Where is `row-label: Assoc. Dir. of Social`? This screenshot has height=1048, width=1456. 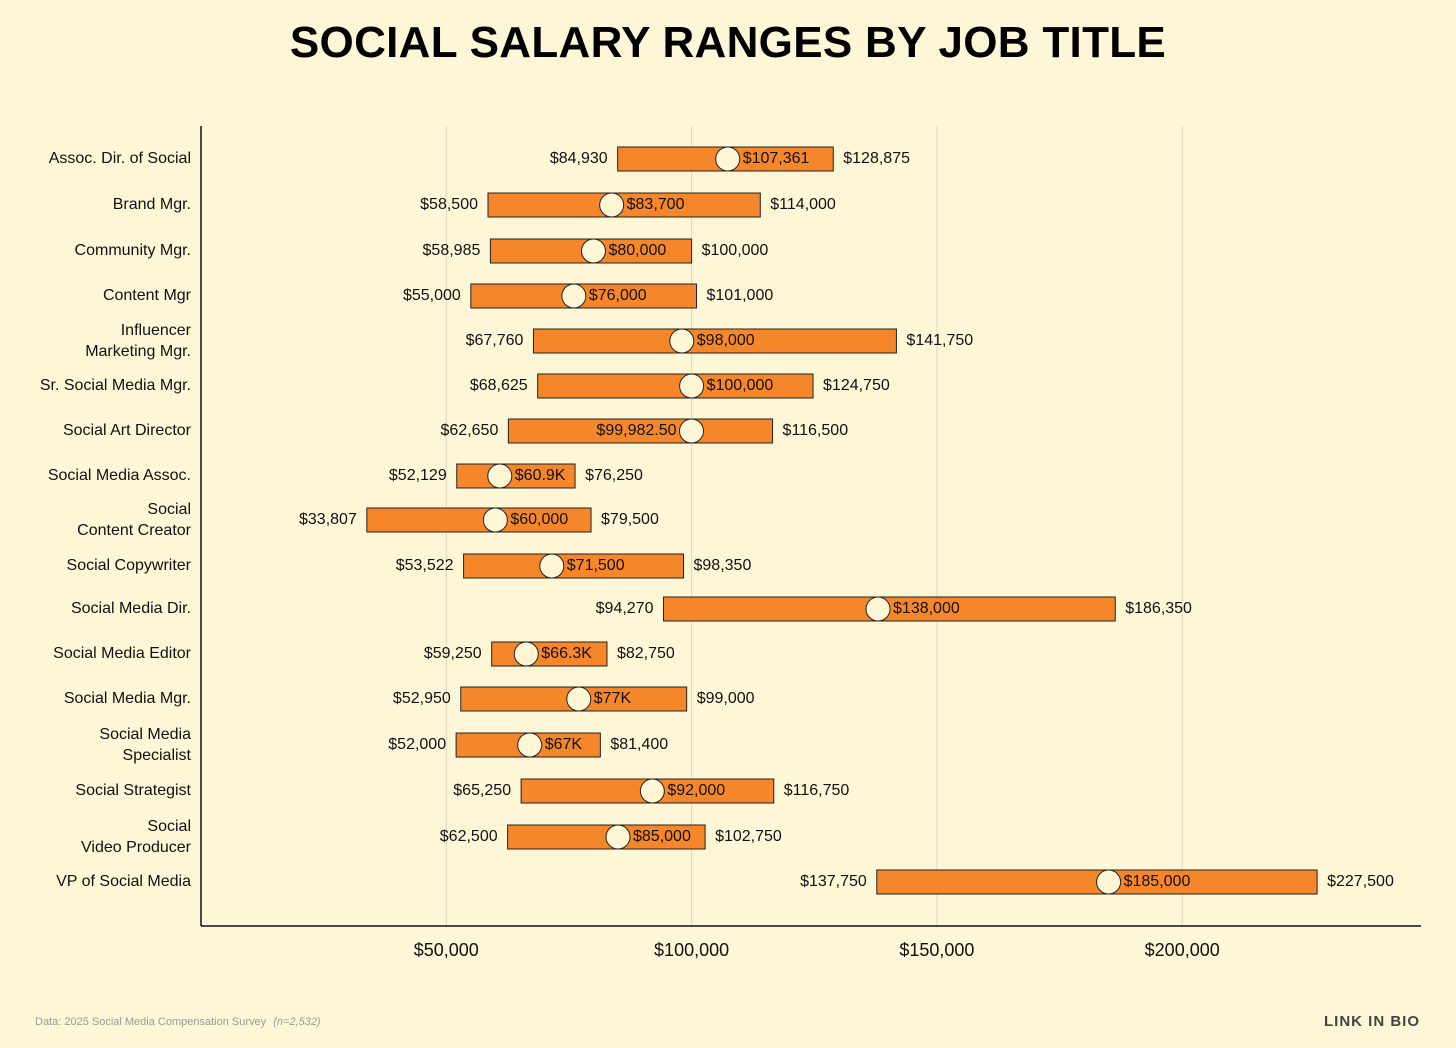 row-label: Assoc. Dir. of Social is located at coordinates (120, 158).